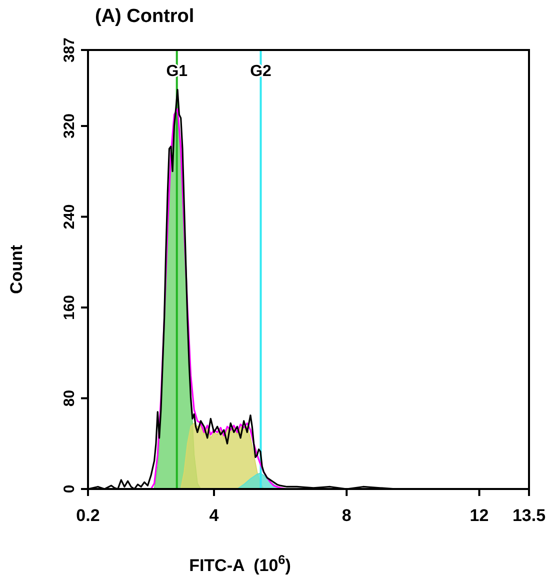 The height and width of the screenshot is (583, 551). Describe the element at coordinates (69, 398) in the screenshot. I see `y-tick-label: 80` at that location.